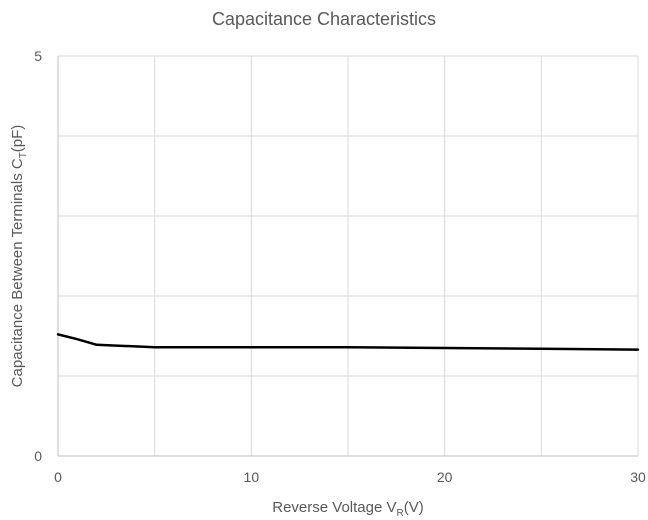  I want to click on series-group, so click(348, 342).